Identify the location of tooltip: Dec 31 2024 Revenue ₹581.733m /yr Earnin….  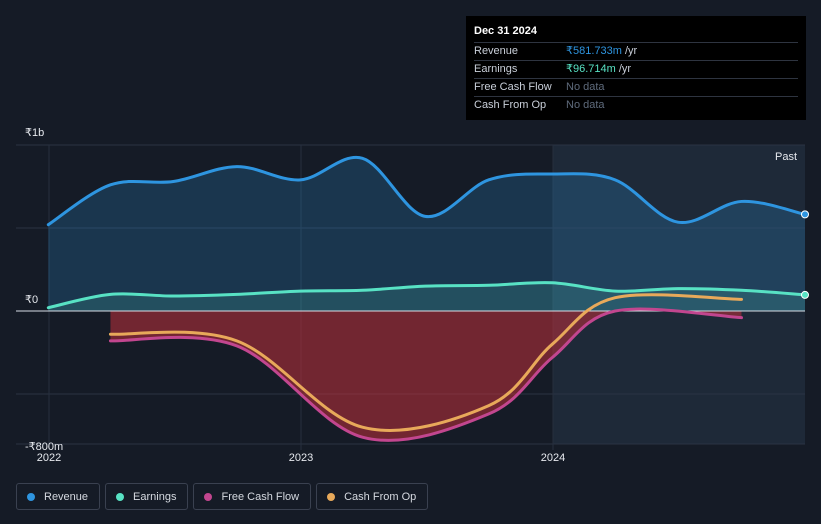
(636, 68).